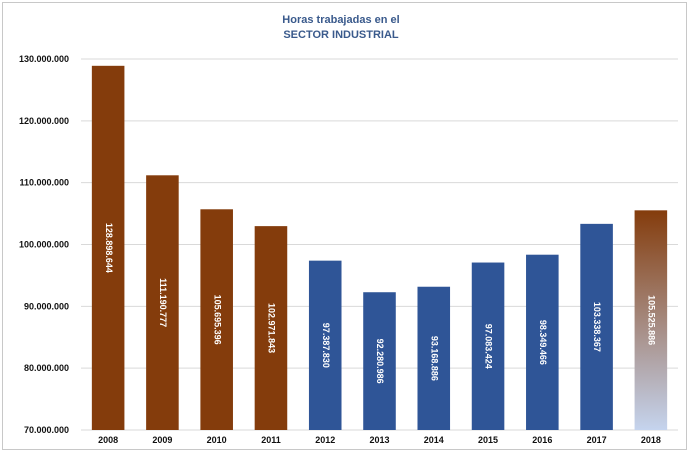  I want to click on value-label-2012: 97.387.830, so click(326, 345).